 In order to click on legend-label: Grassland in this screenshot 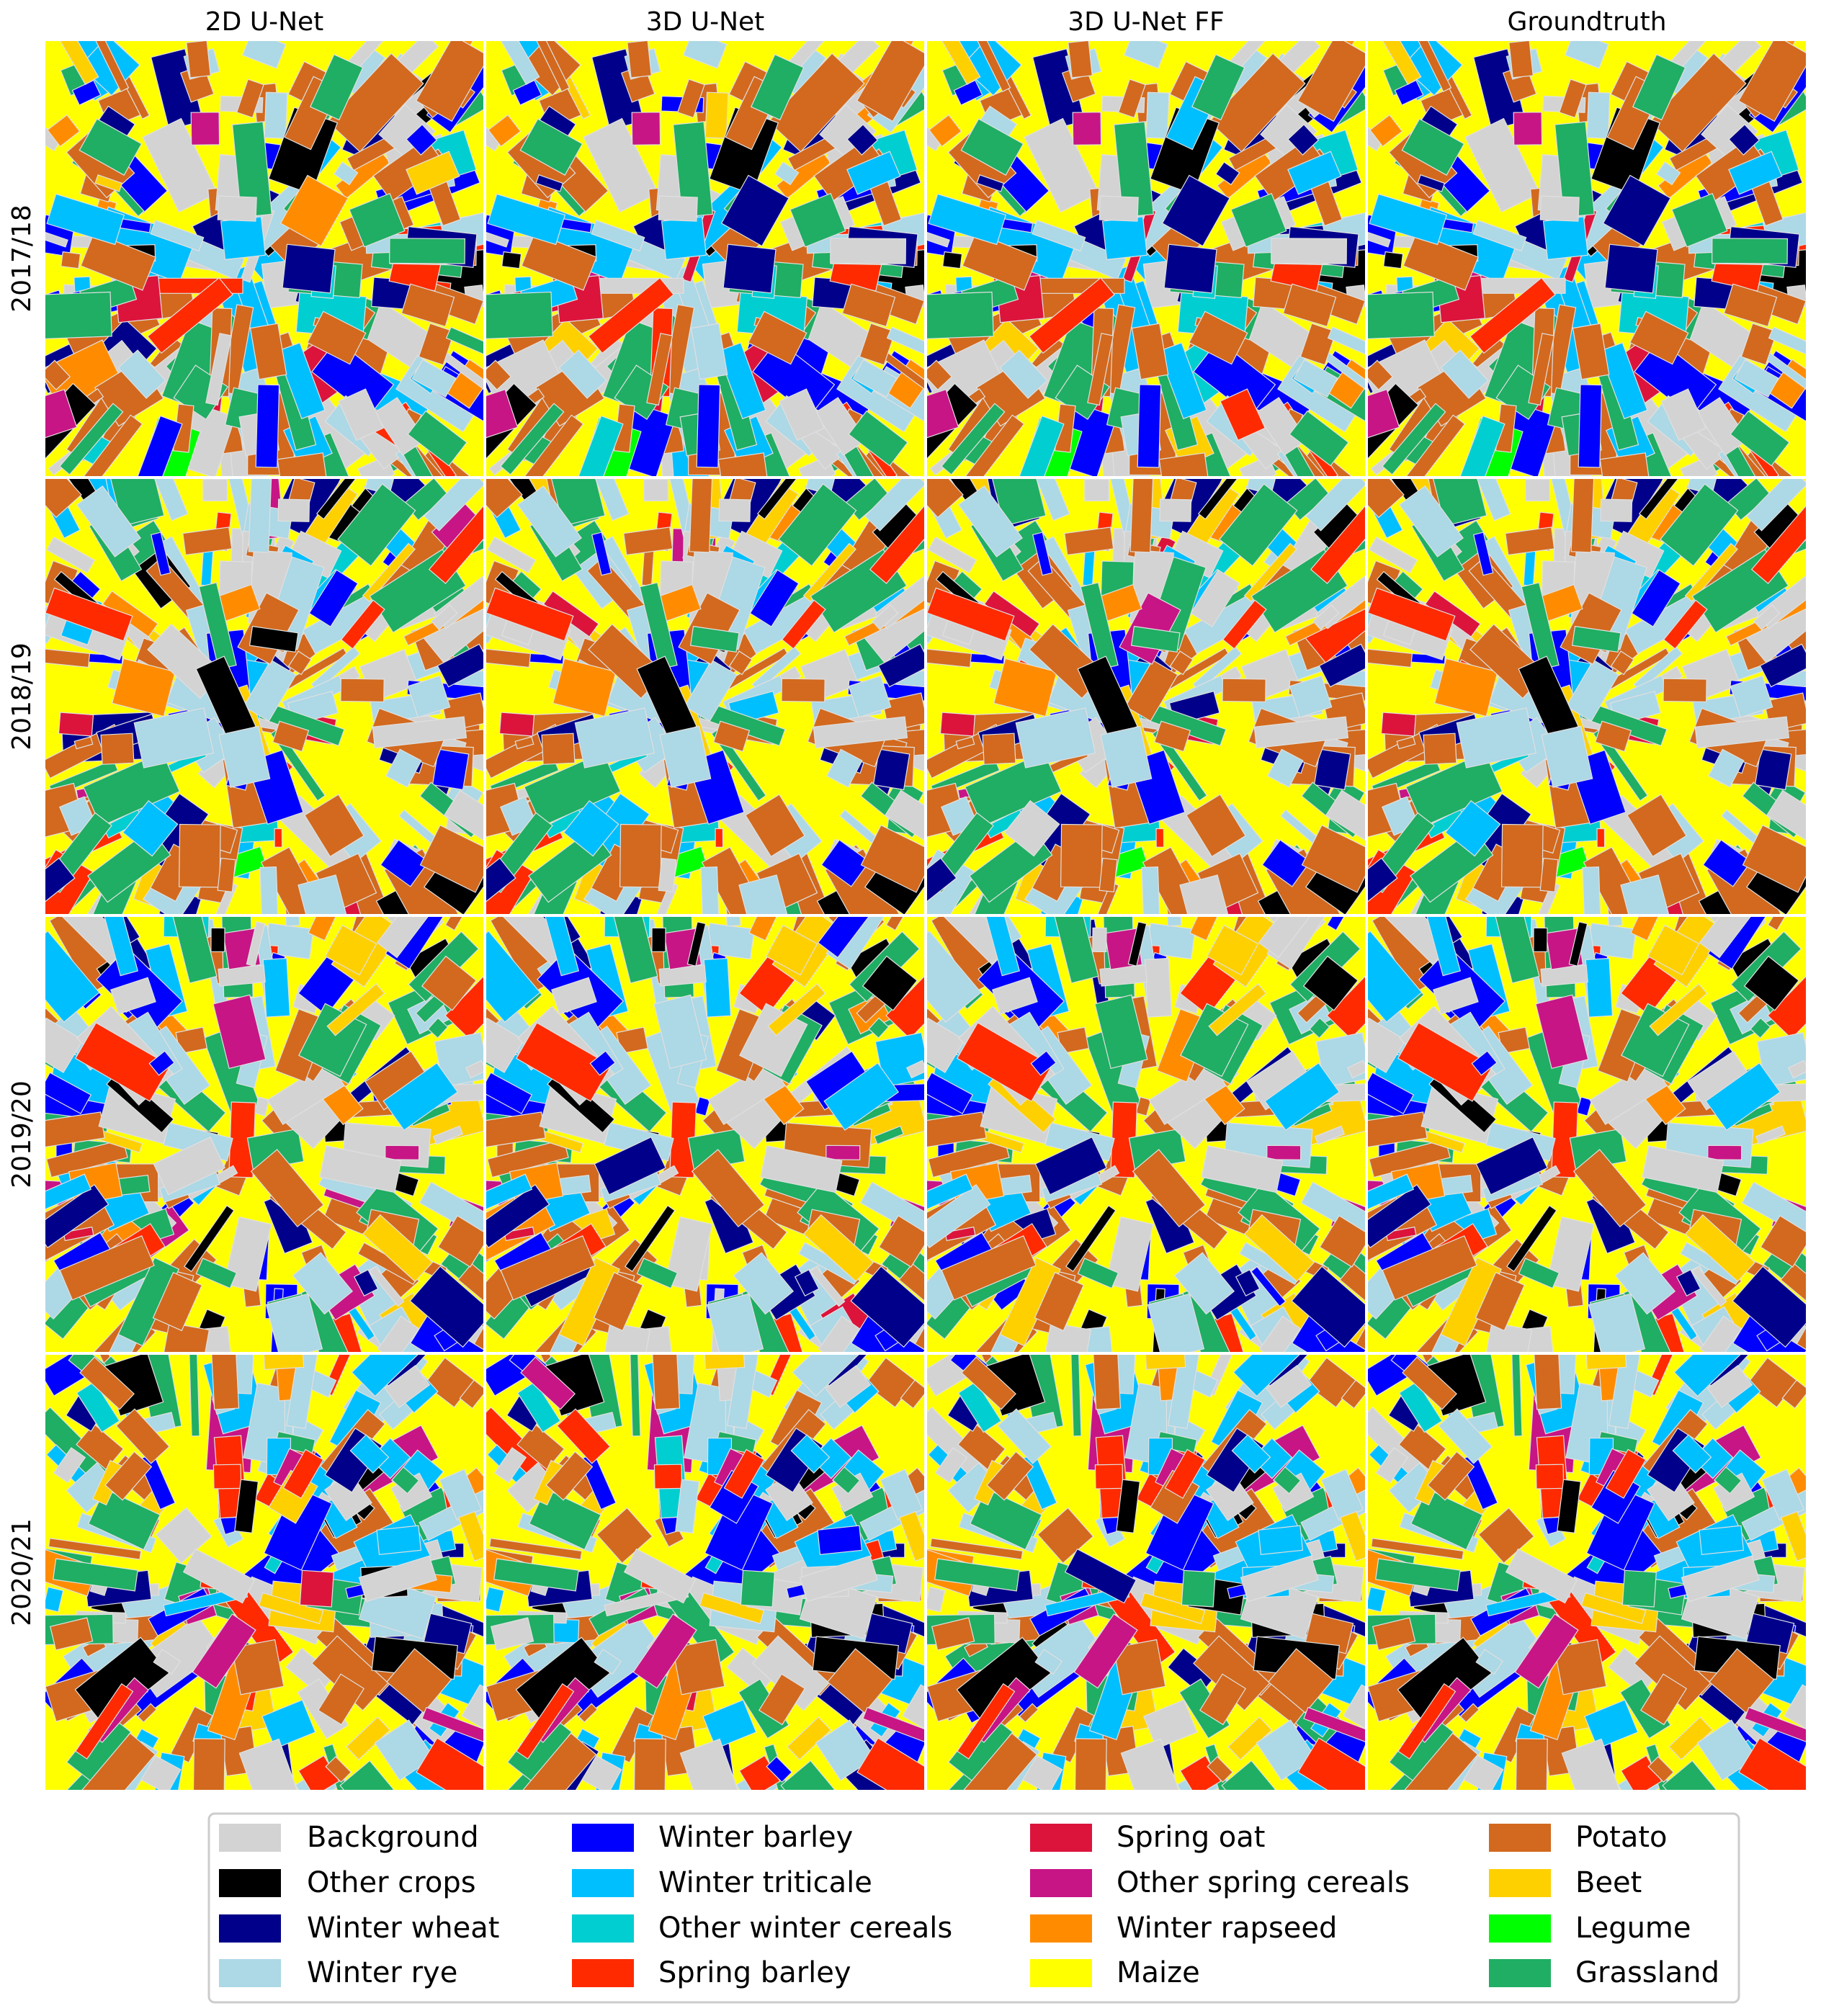, I will do `click(1647, 1972)`.